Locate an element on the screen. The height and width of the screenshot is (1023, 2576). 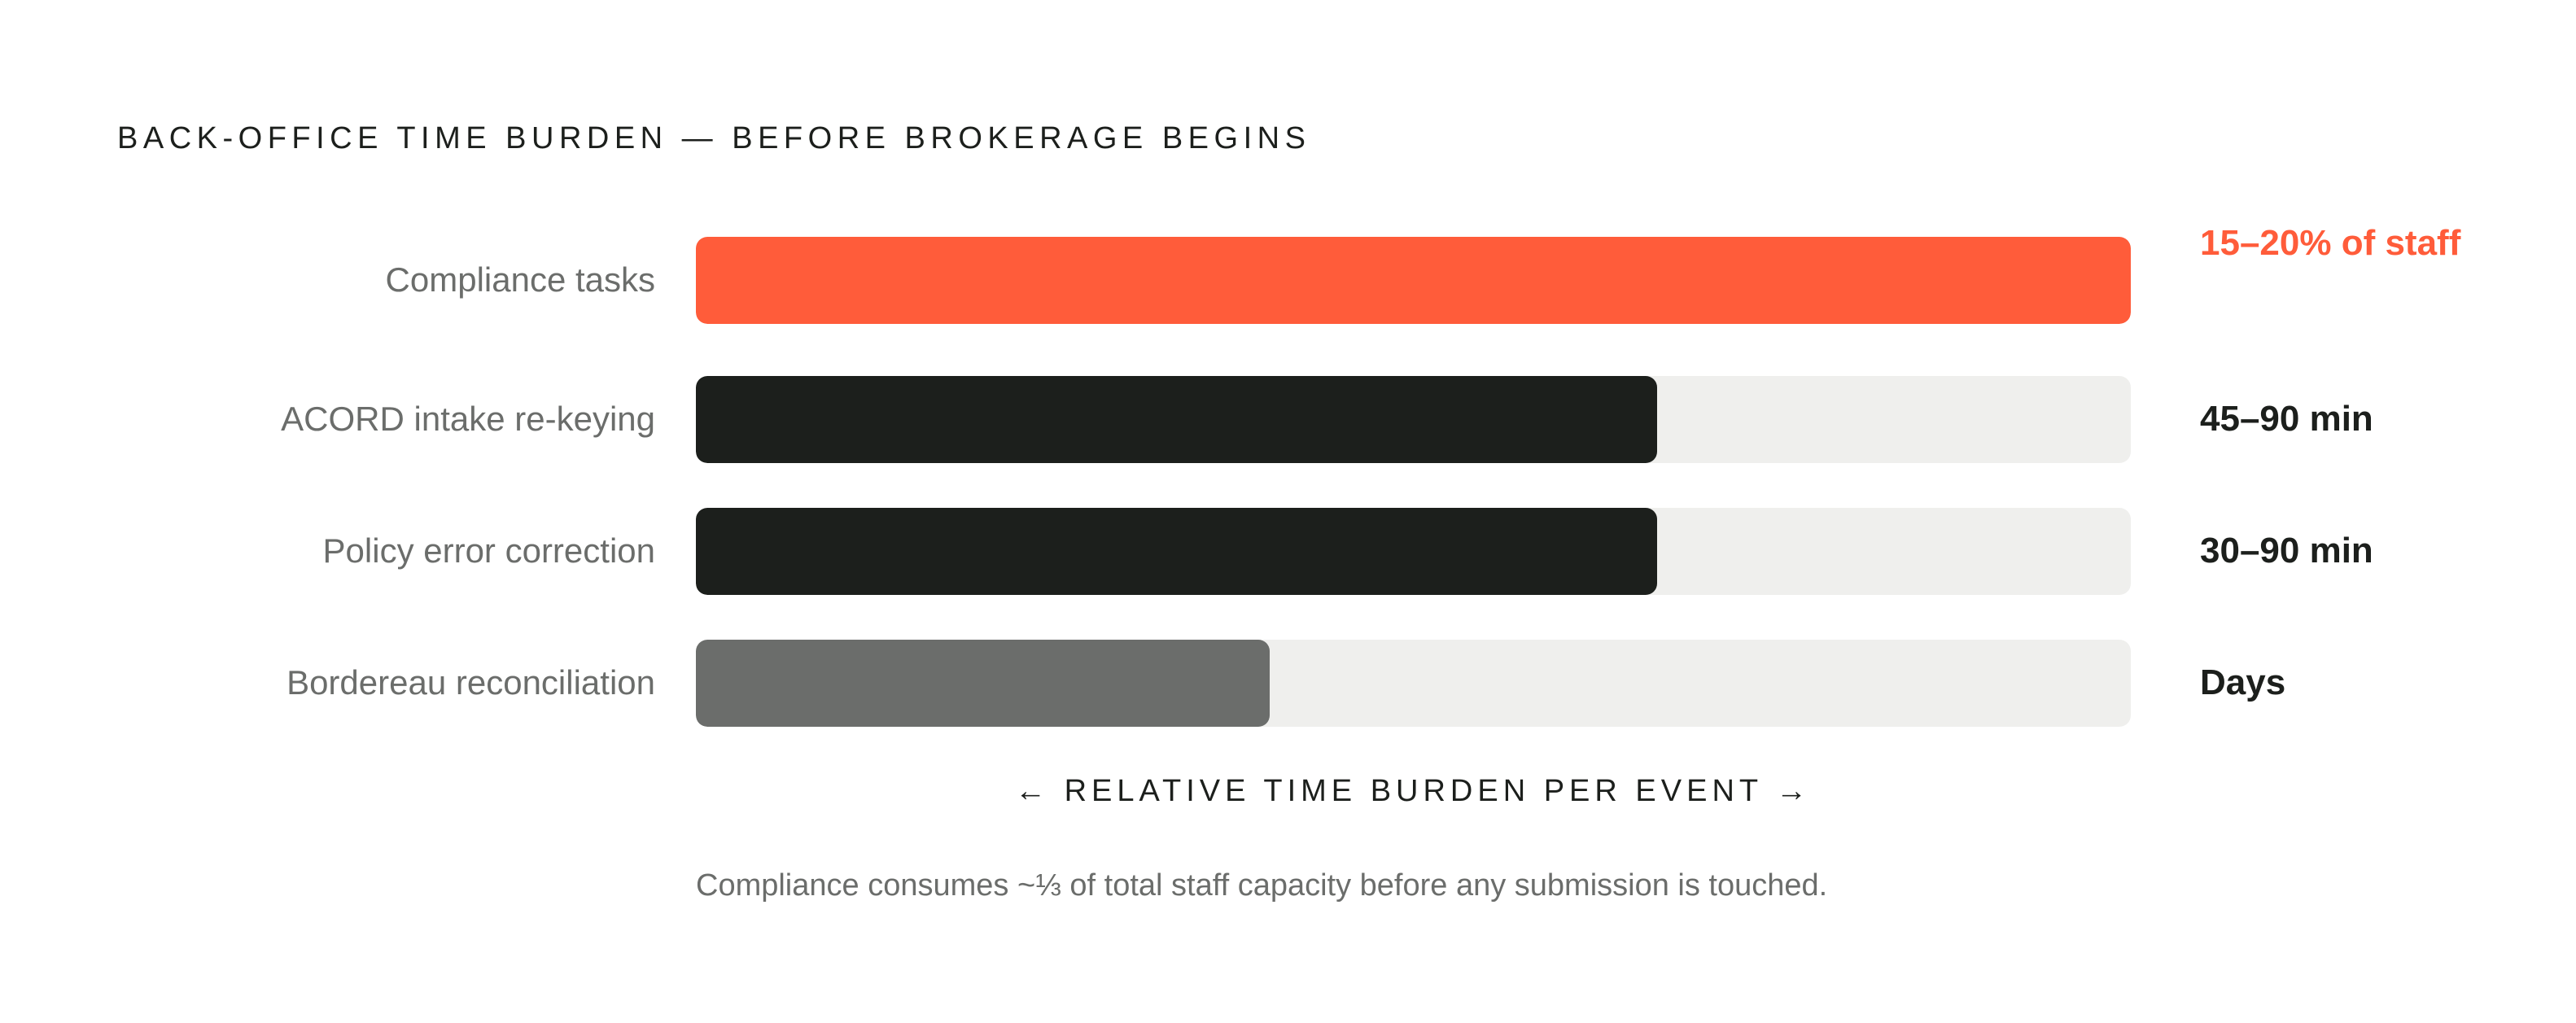
bar-category-label: ACORD intake re-keying is located at coordinates (468, 419).